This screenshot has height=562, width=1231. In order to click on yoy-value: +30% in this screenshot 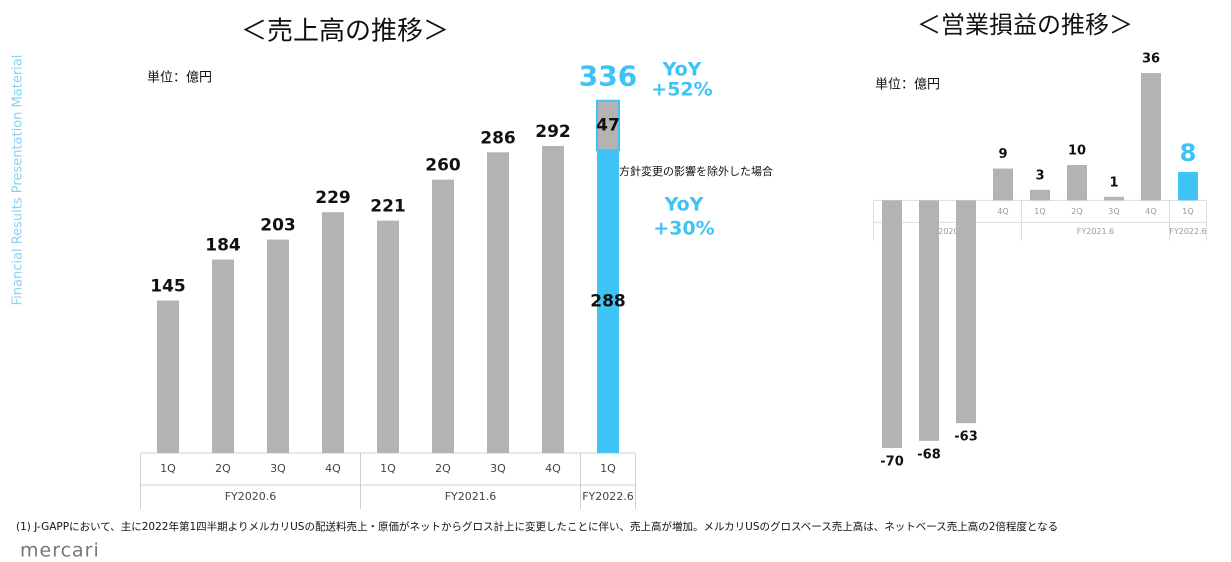, I will do `click(683, 229)`.